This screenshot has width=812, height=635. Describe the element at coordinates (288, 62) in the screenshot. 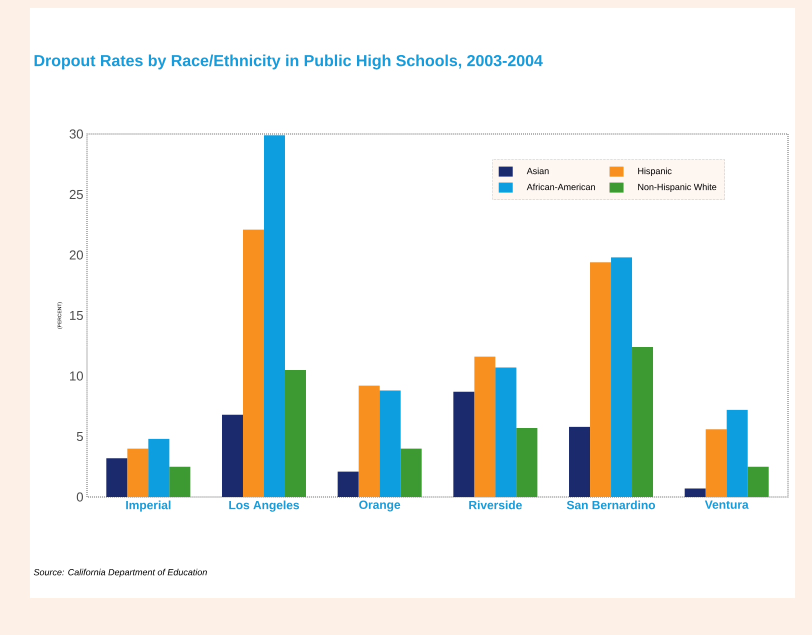

I see `chart-title: Dropout Rates by Race/Ethnicity in Public High Schools, 2003-2004` at that location.